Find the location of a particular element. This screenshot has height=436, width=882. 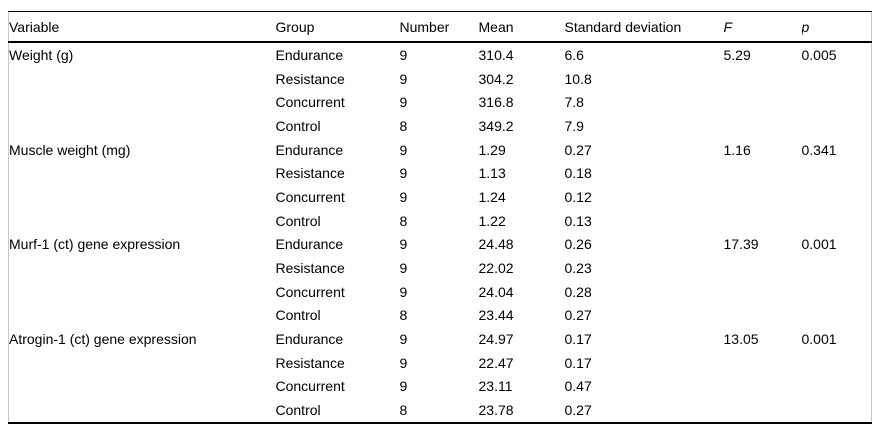

mean-cell: 22.47 is located at coordinates (496, 362).